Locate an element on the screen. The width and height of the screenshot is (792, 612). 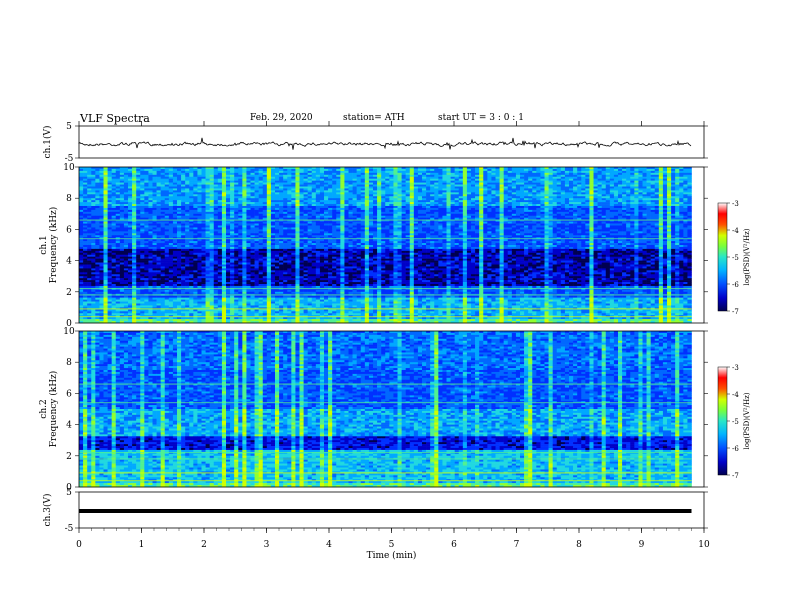
x-tick-label: 9 is located at coordinates (642, 545).